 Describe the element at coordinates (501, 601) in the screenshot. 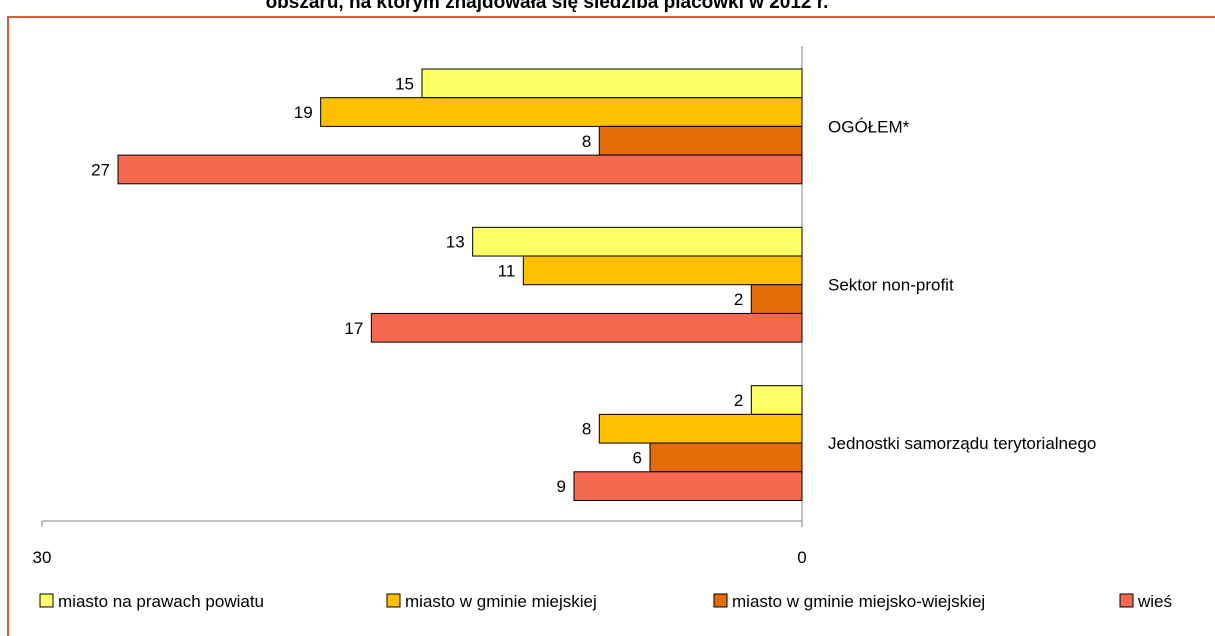

I see `legend-label: miasto w gminie miejskiej` at that location.